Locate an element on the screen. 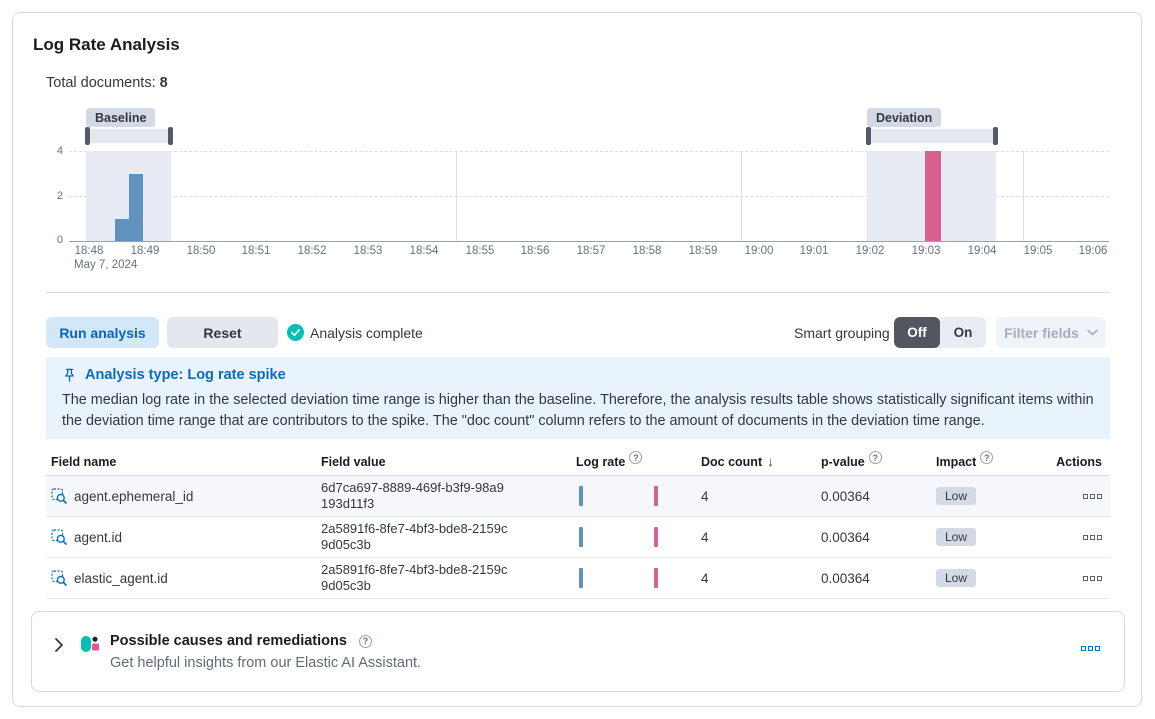  x-tick: 18:57 is located at coordinates (591, 251).